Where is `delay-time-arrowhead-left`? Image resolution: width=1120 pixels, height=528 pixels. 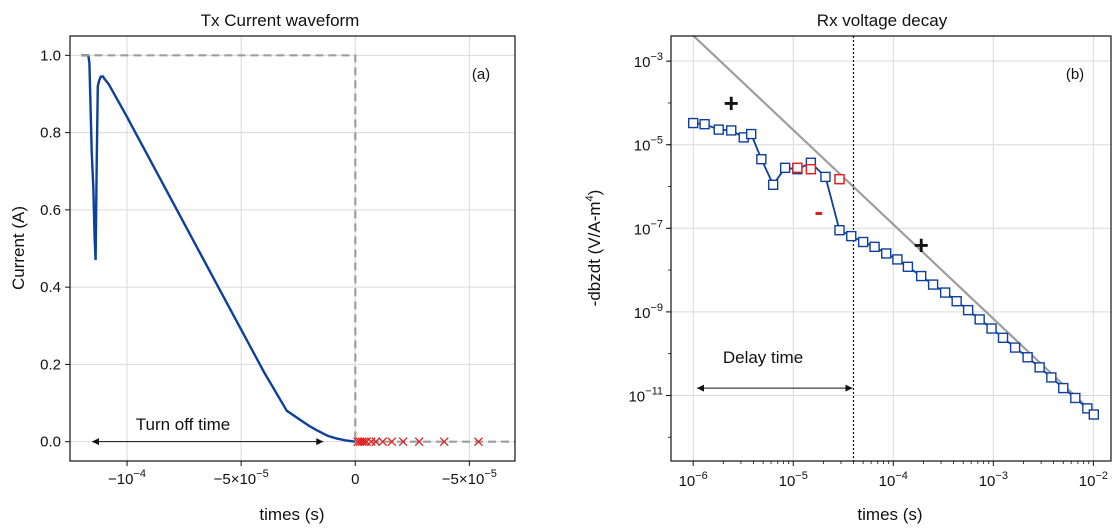
delay-time-arrowhead-left is located at coordinates (700, 388).